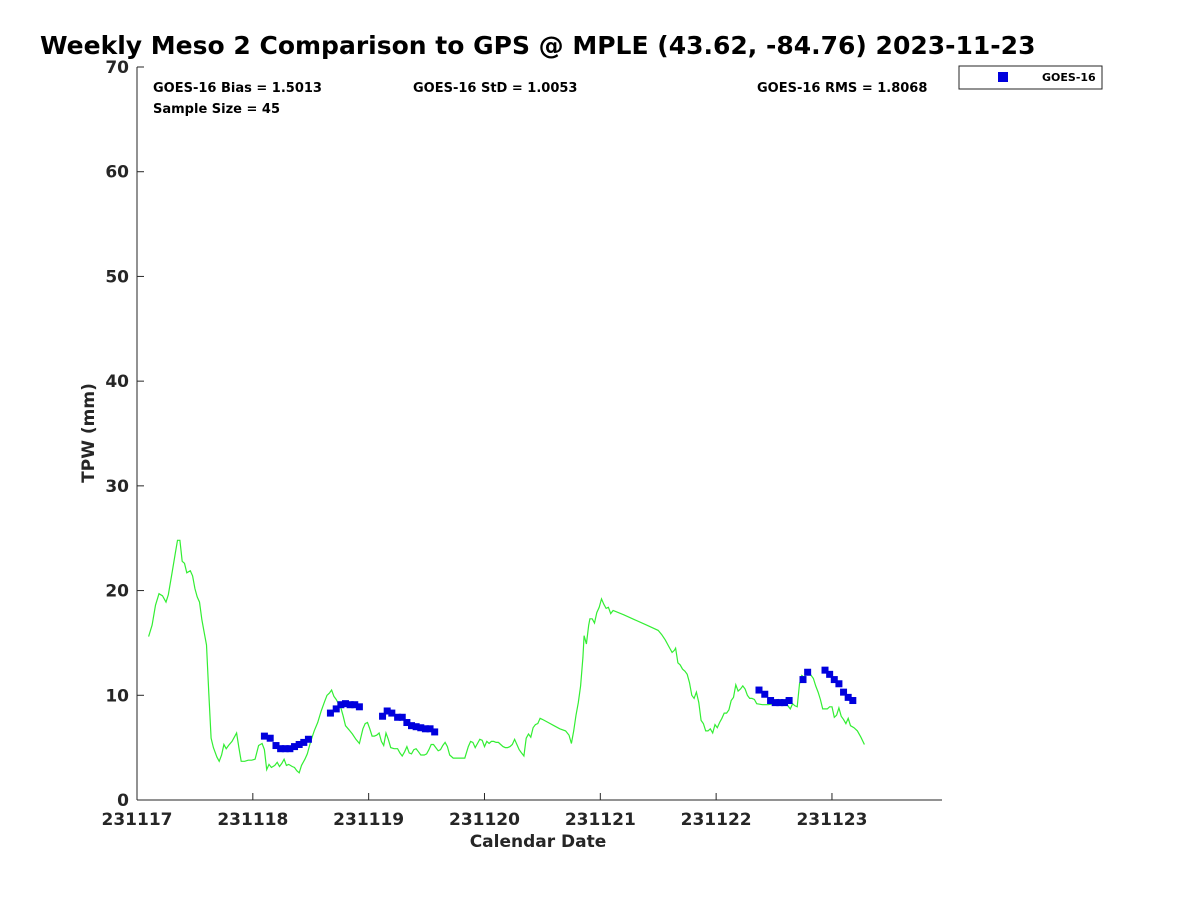 The height and width of the screenshot is (900, 1200). I want to click on y-tick-label: 40, so click(117, 382).